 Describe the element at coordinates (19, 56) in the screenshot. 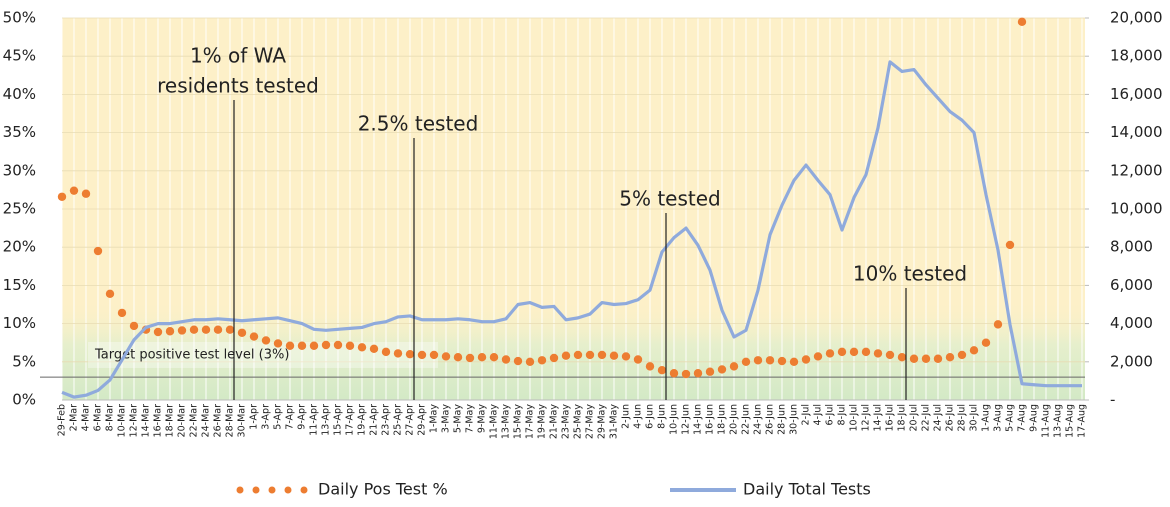

I see `y-tick-label: 45%` at that location.